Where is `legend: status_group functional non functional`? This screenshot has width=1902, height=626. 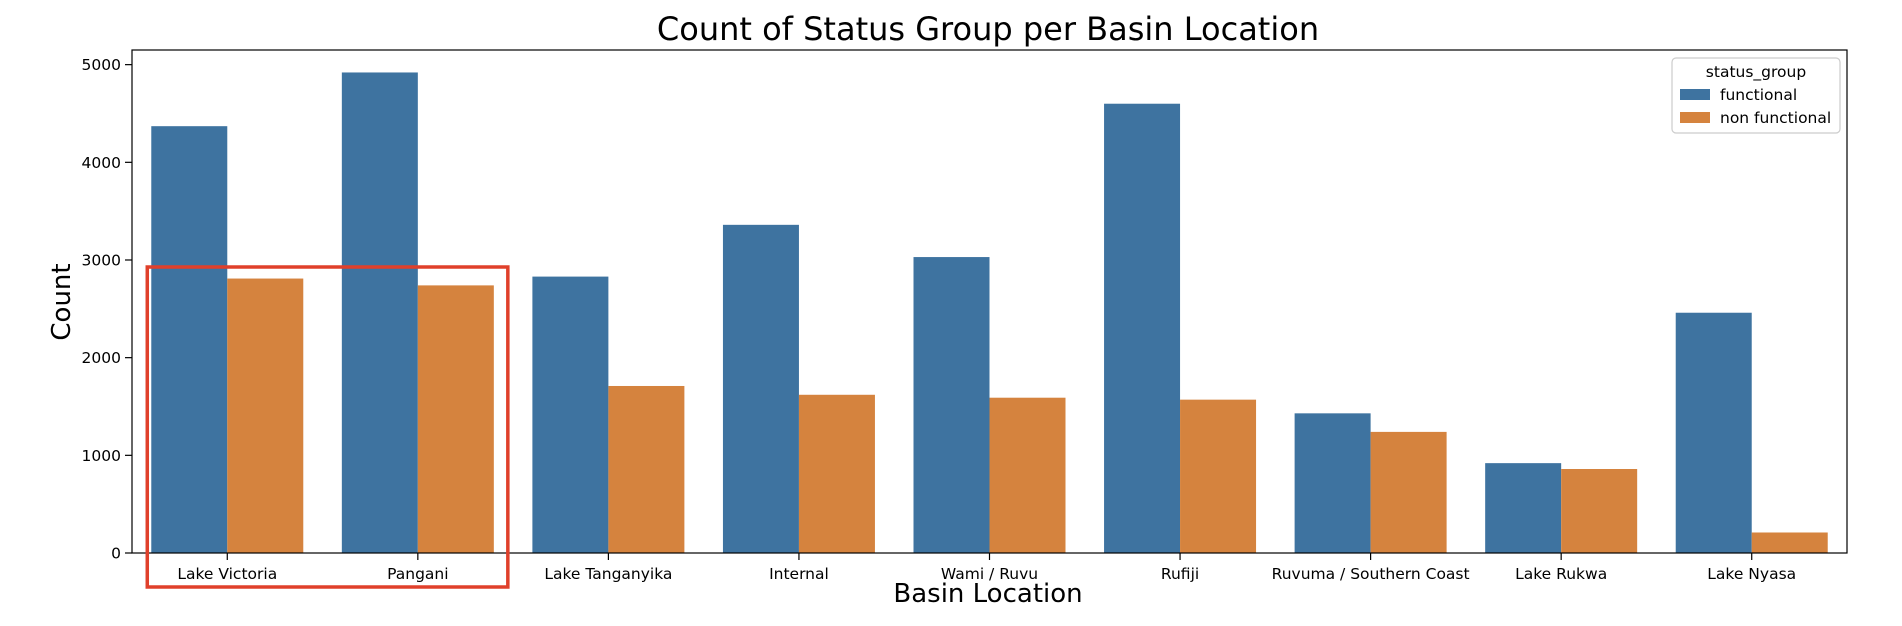
legend: status_group functional non functional is located at coordinates (1756, 95).